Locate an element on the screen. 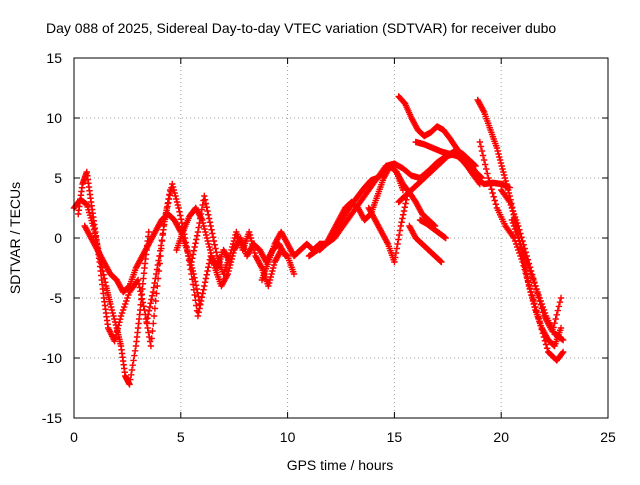 The image size is (640, 485). series-sat-o is located at coordinates (462, 164).